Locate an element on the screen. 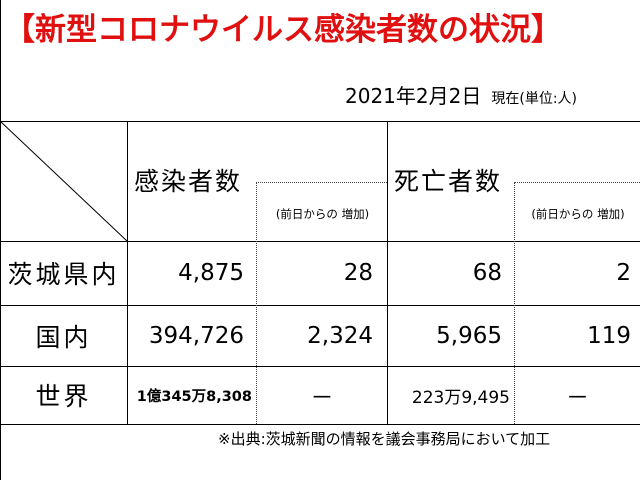  cell-ibaraki-infected-increase: 28 is located at coordinates (358, 273).